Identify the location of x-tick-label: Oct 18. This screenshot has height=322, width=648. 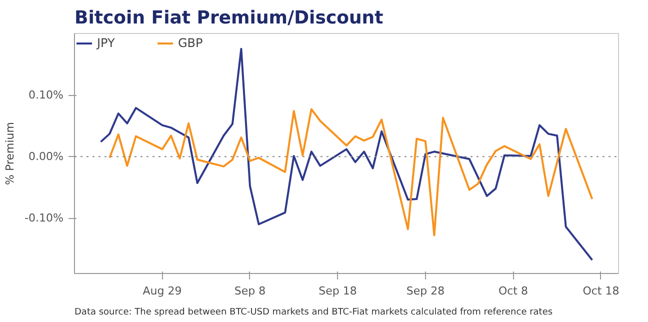
(601, 291).